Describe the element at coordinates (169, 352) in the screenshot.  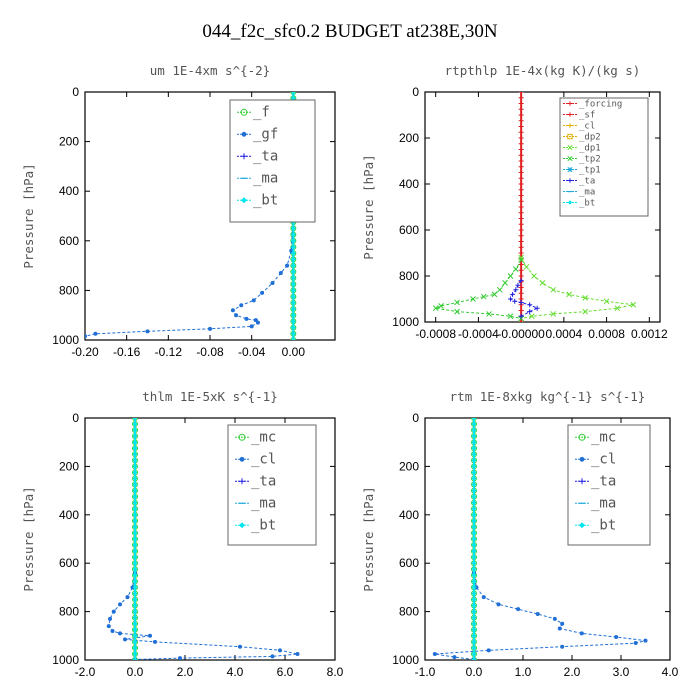
I see `x-tick-label: -0.12` at that location.